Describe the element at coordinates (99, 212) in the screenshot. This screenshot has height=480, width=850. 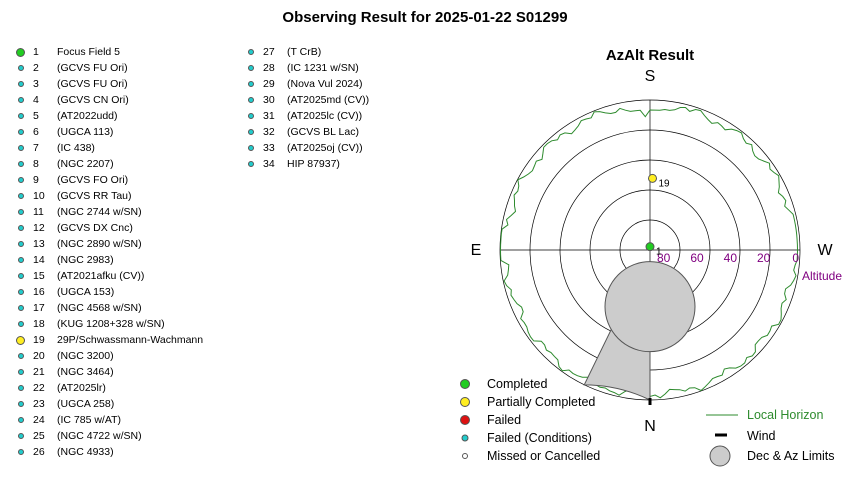
I see `target-name: (NGC 2744 w/SN)` at that location.